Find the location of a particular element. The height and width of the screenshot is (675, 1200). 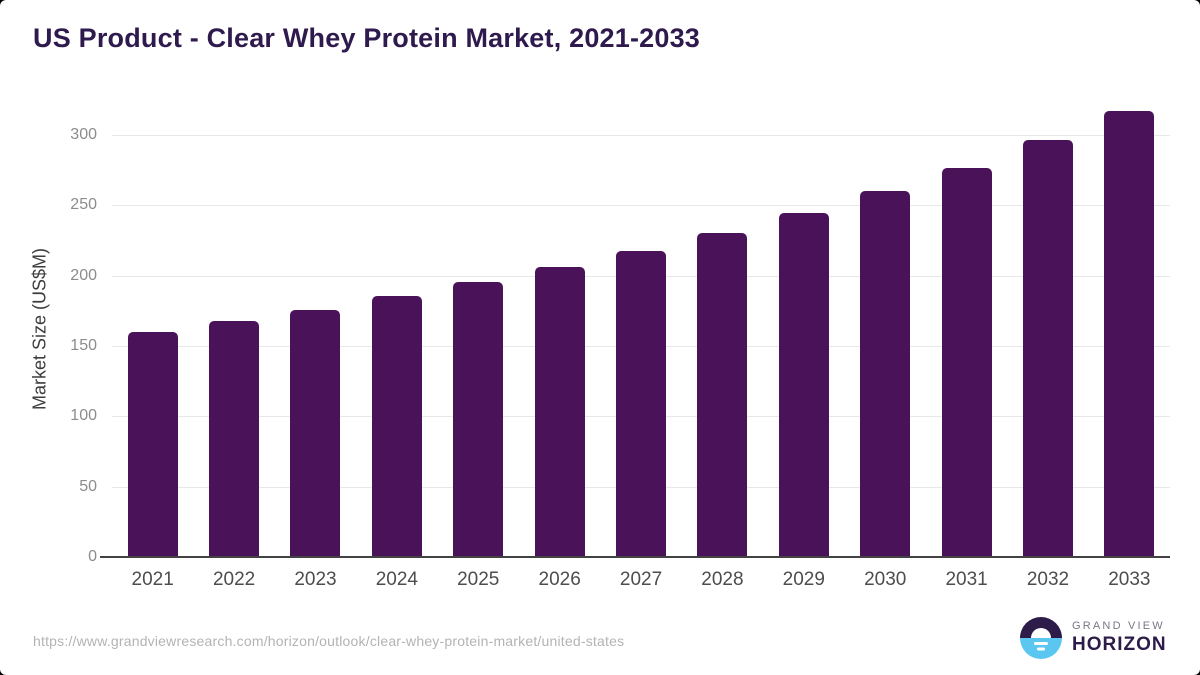

x-tick-label-2031: 2031 is located at coordinates (966, 579).